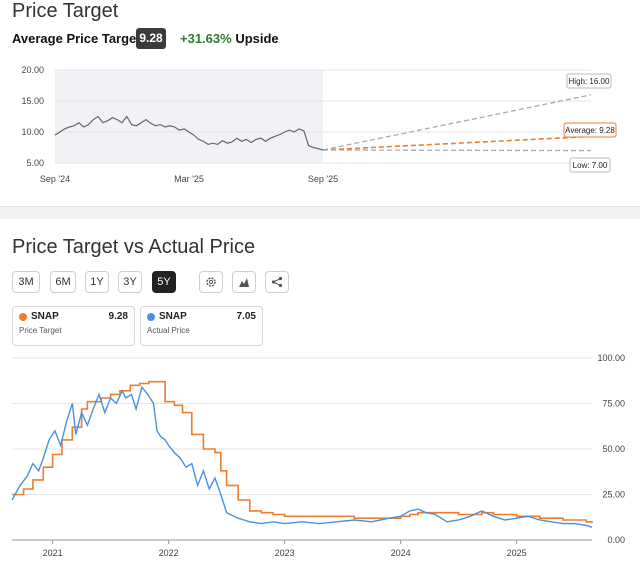 Image resolution: width=640 pixels, height=561 pixels. What do you see at coordinates (151, 317) in the screenshot?
I see `legend-dot-actual` at bounding box center [151, 317].